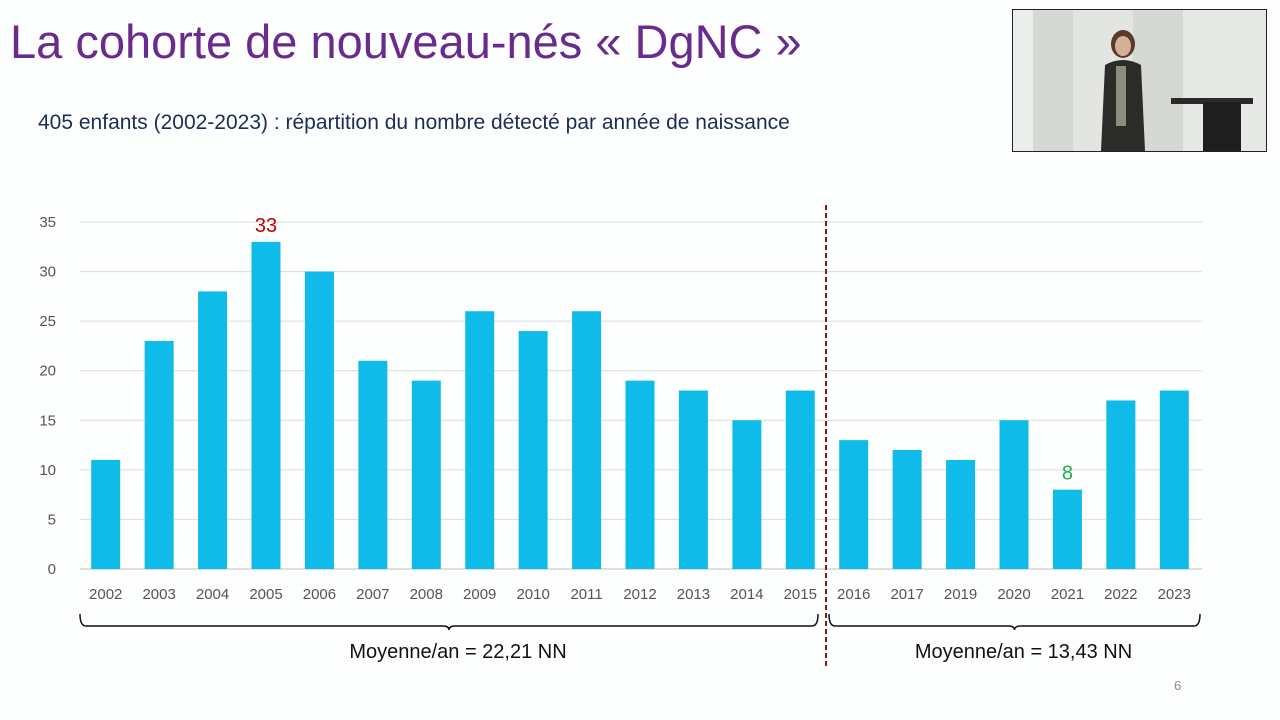  Describe the element at coordinates (1120, 594) in the screenshot. I see `x-tick-label: 2022` at that location.